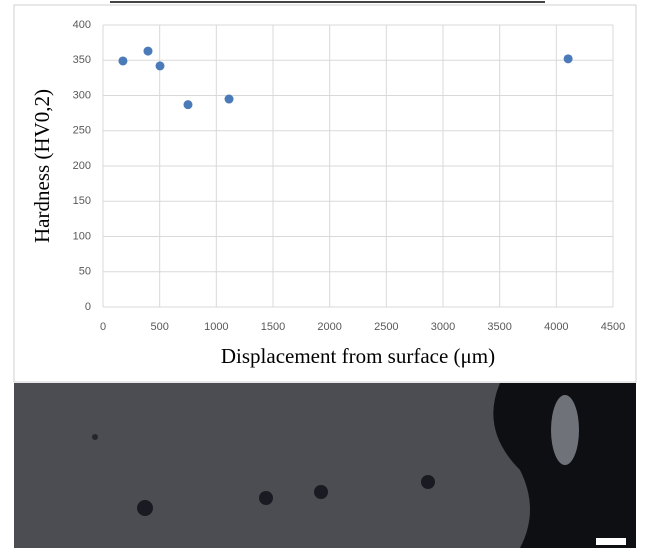  I want to click on x-tick-label: 0, so click(103, 327).